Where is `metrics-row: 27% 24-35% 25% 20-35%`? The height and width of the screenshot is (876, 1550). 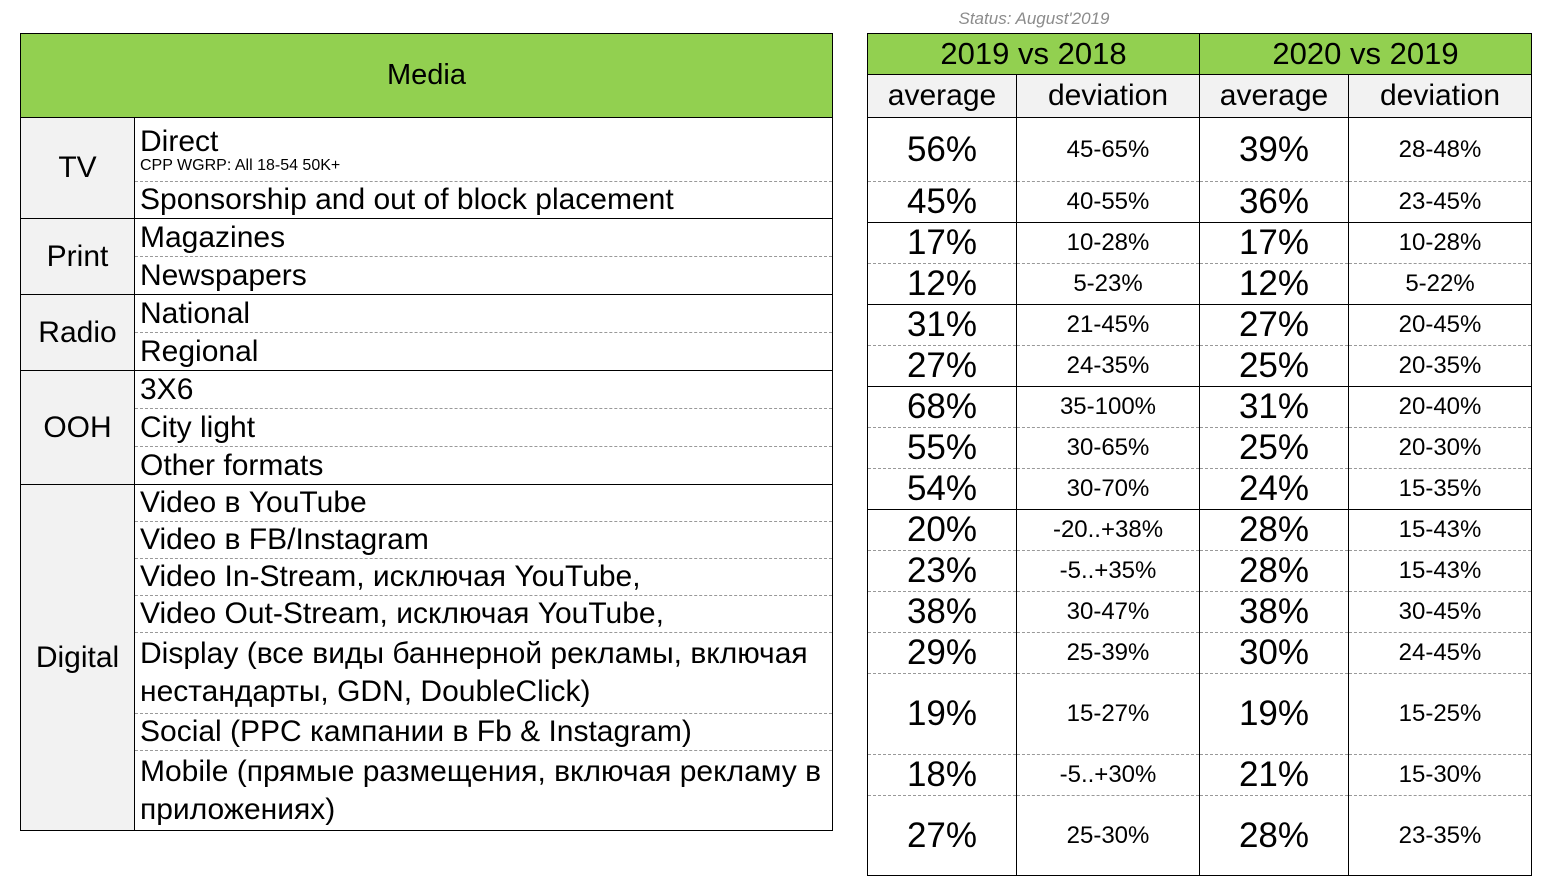 metrics-row: 27% 24-35% 25% 20-35% is located at coordinates (1199, 366).